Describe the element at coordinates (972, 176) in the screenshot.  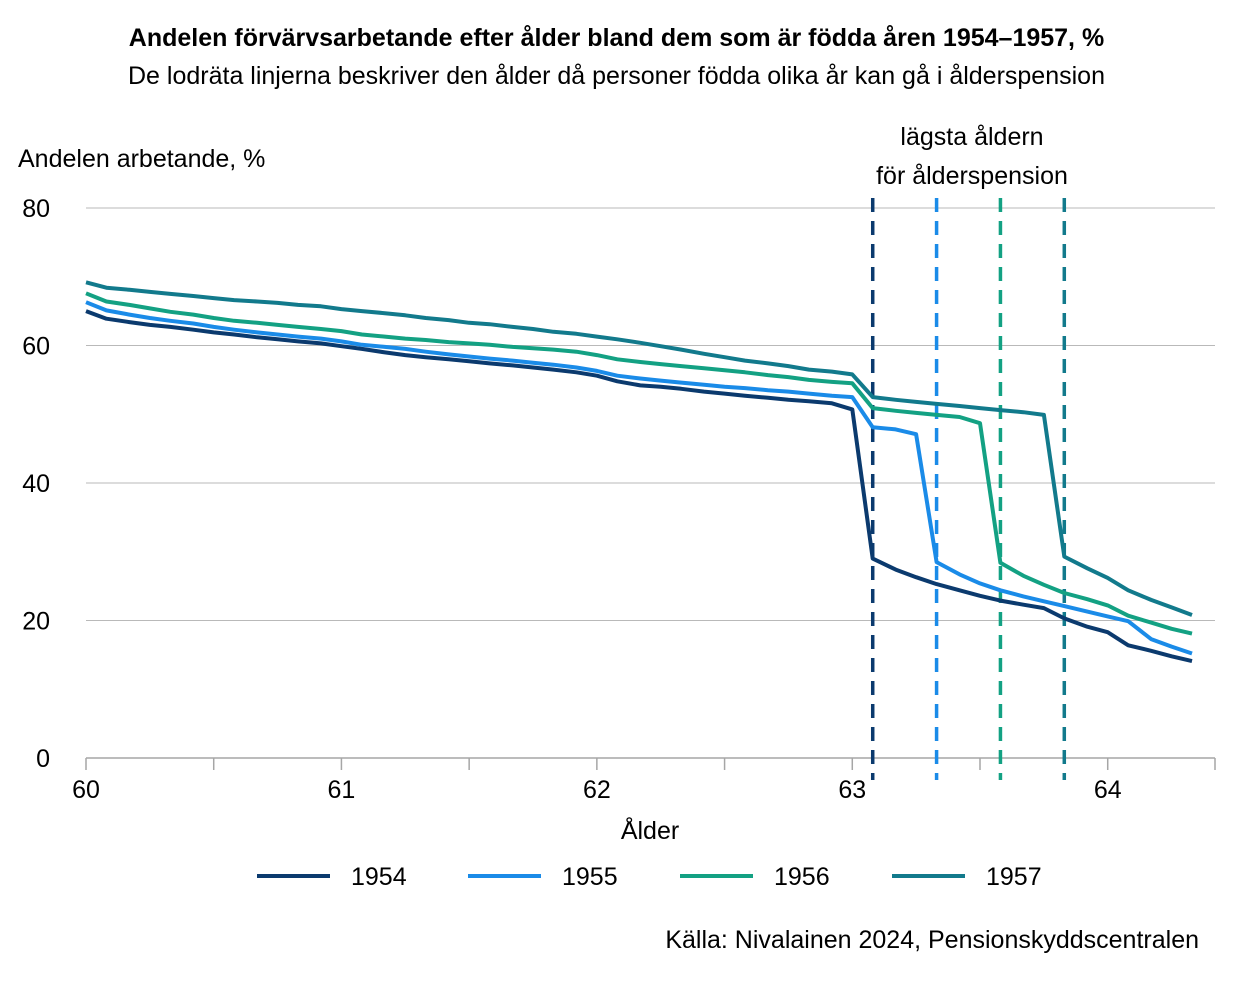
I see `annotation-line-2: för ålderspension` at that location.